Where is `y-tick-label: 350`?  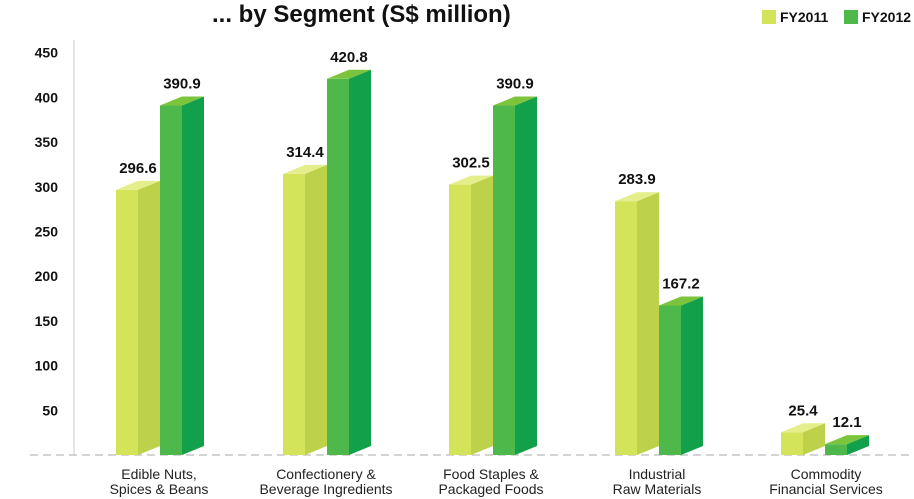
y-tick-label: 350 is located at coordinates (47, 142).